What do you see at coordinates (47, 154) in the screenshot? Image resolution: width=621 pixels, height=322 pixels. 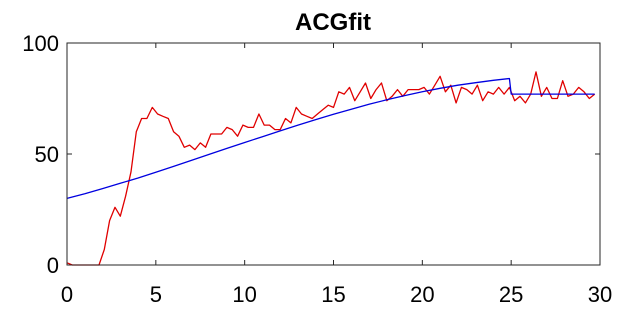 I see `y-tick-label: 50` at bounding box center [47, 154].